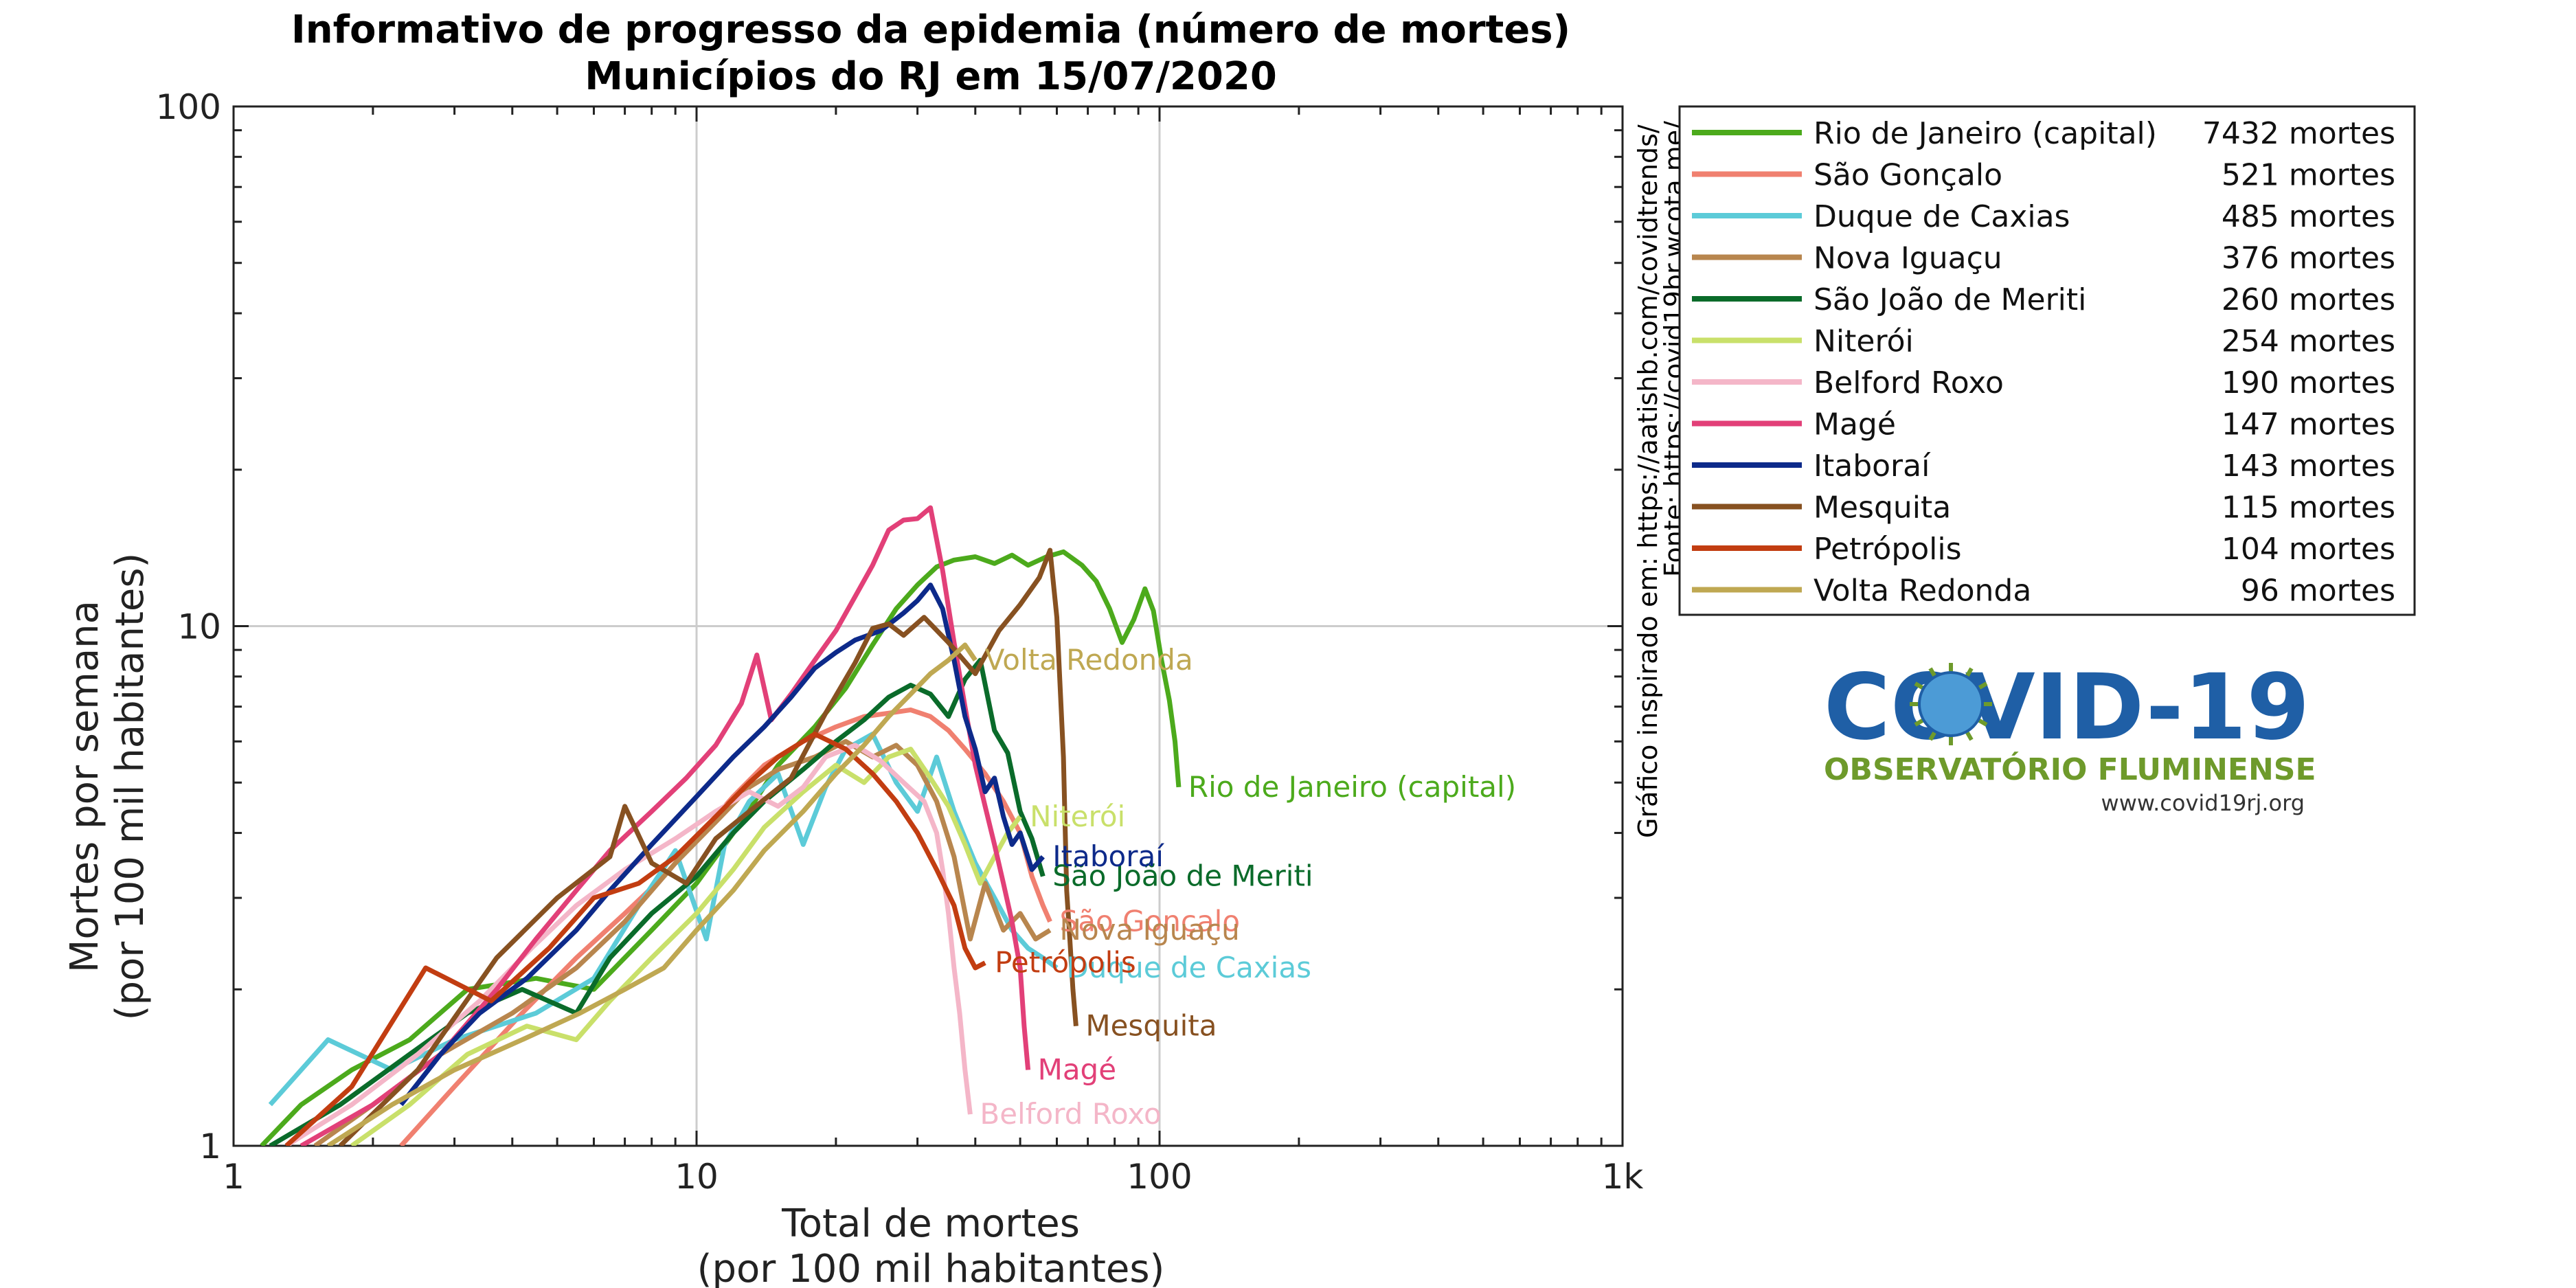 The width and height of the screenshot is (2576, 1288). I want to click on legend-entry-name: Duque de Caxias, so click(1942, 216).